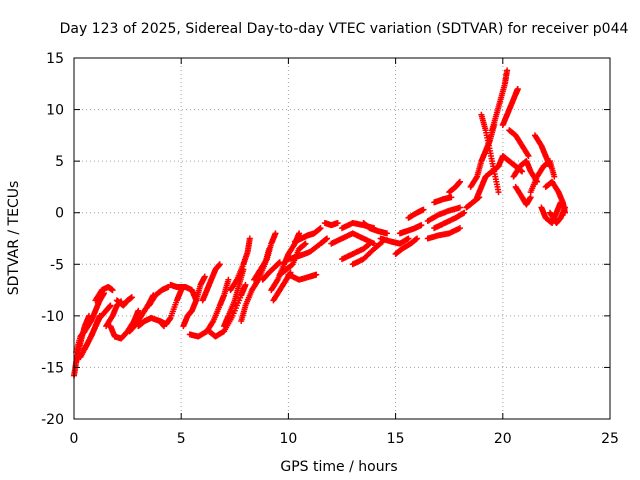  Describe the element at coordinates (610, 439) in the screenshot. I see `x-tick-label: 25` at that location.